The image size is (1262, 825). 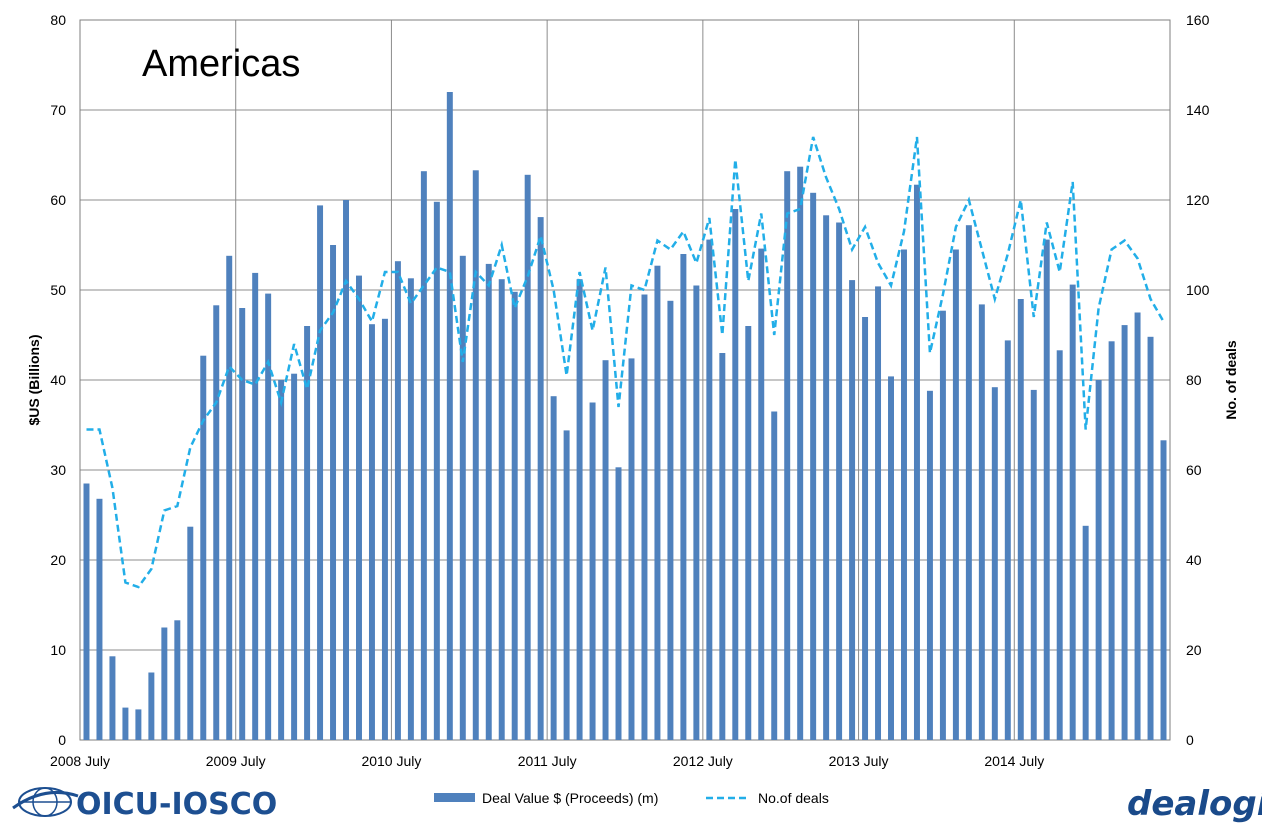 What do you see at coordinates (1231, 380) in the screenshot?
I see `y2-axis-title: No. of deals` at bounding box center [1231, 380].